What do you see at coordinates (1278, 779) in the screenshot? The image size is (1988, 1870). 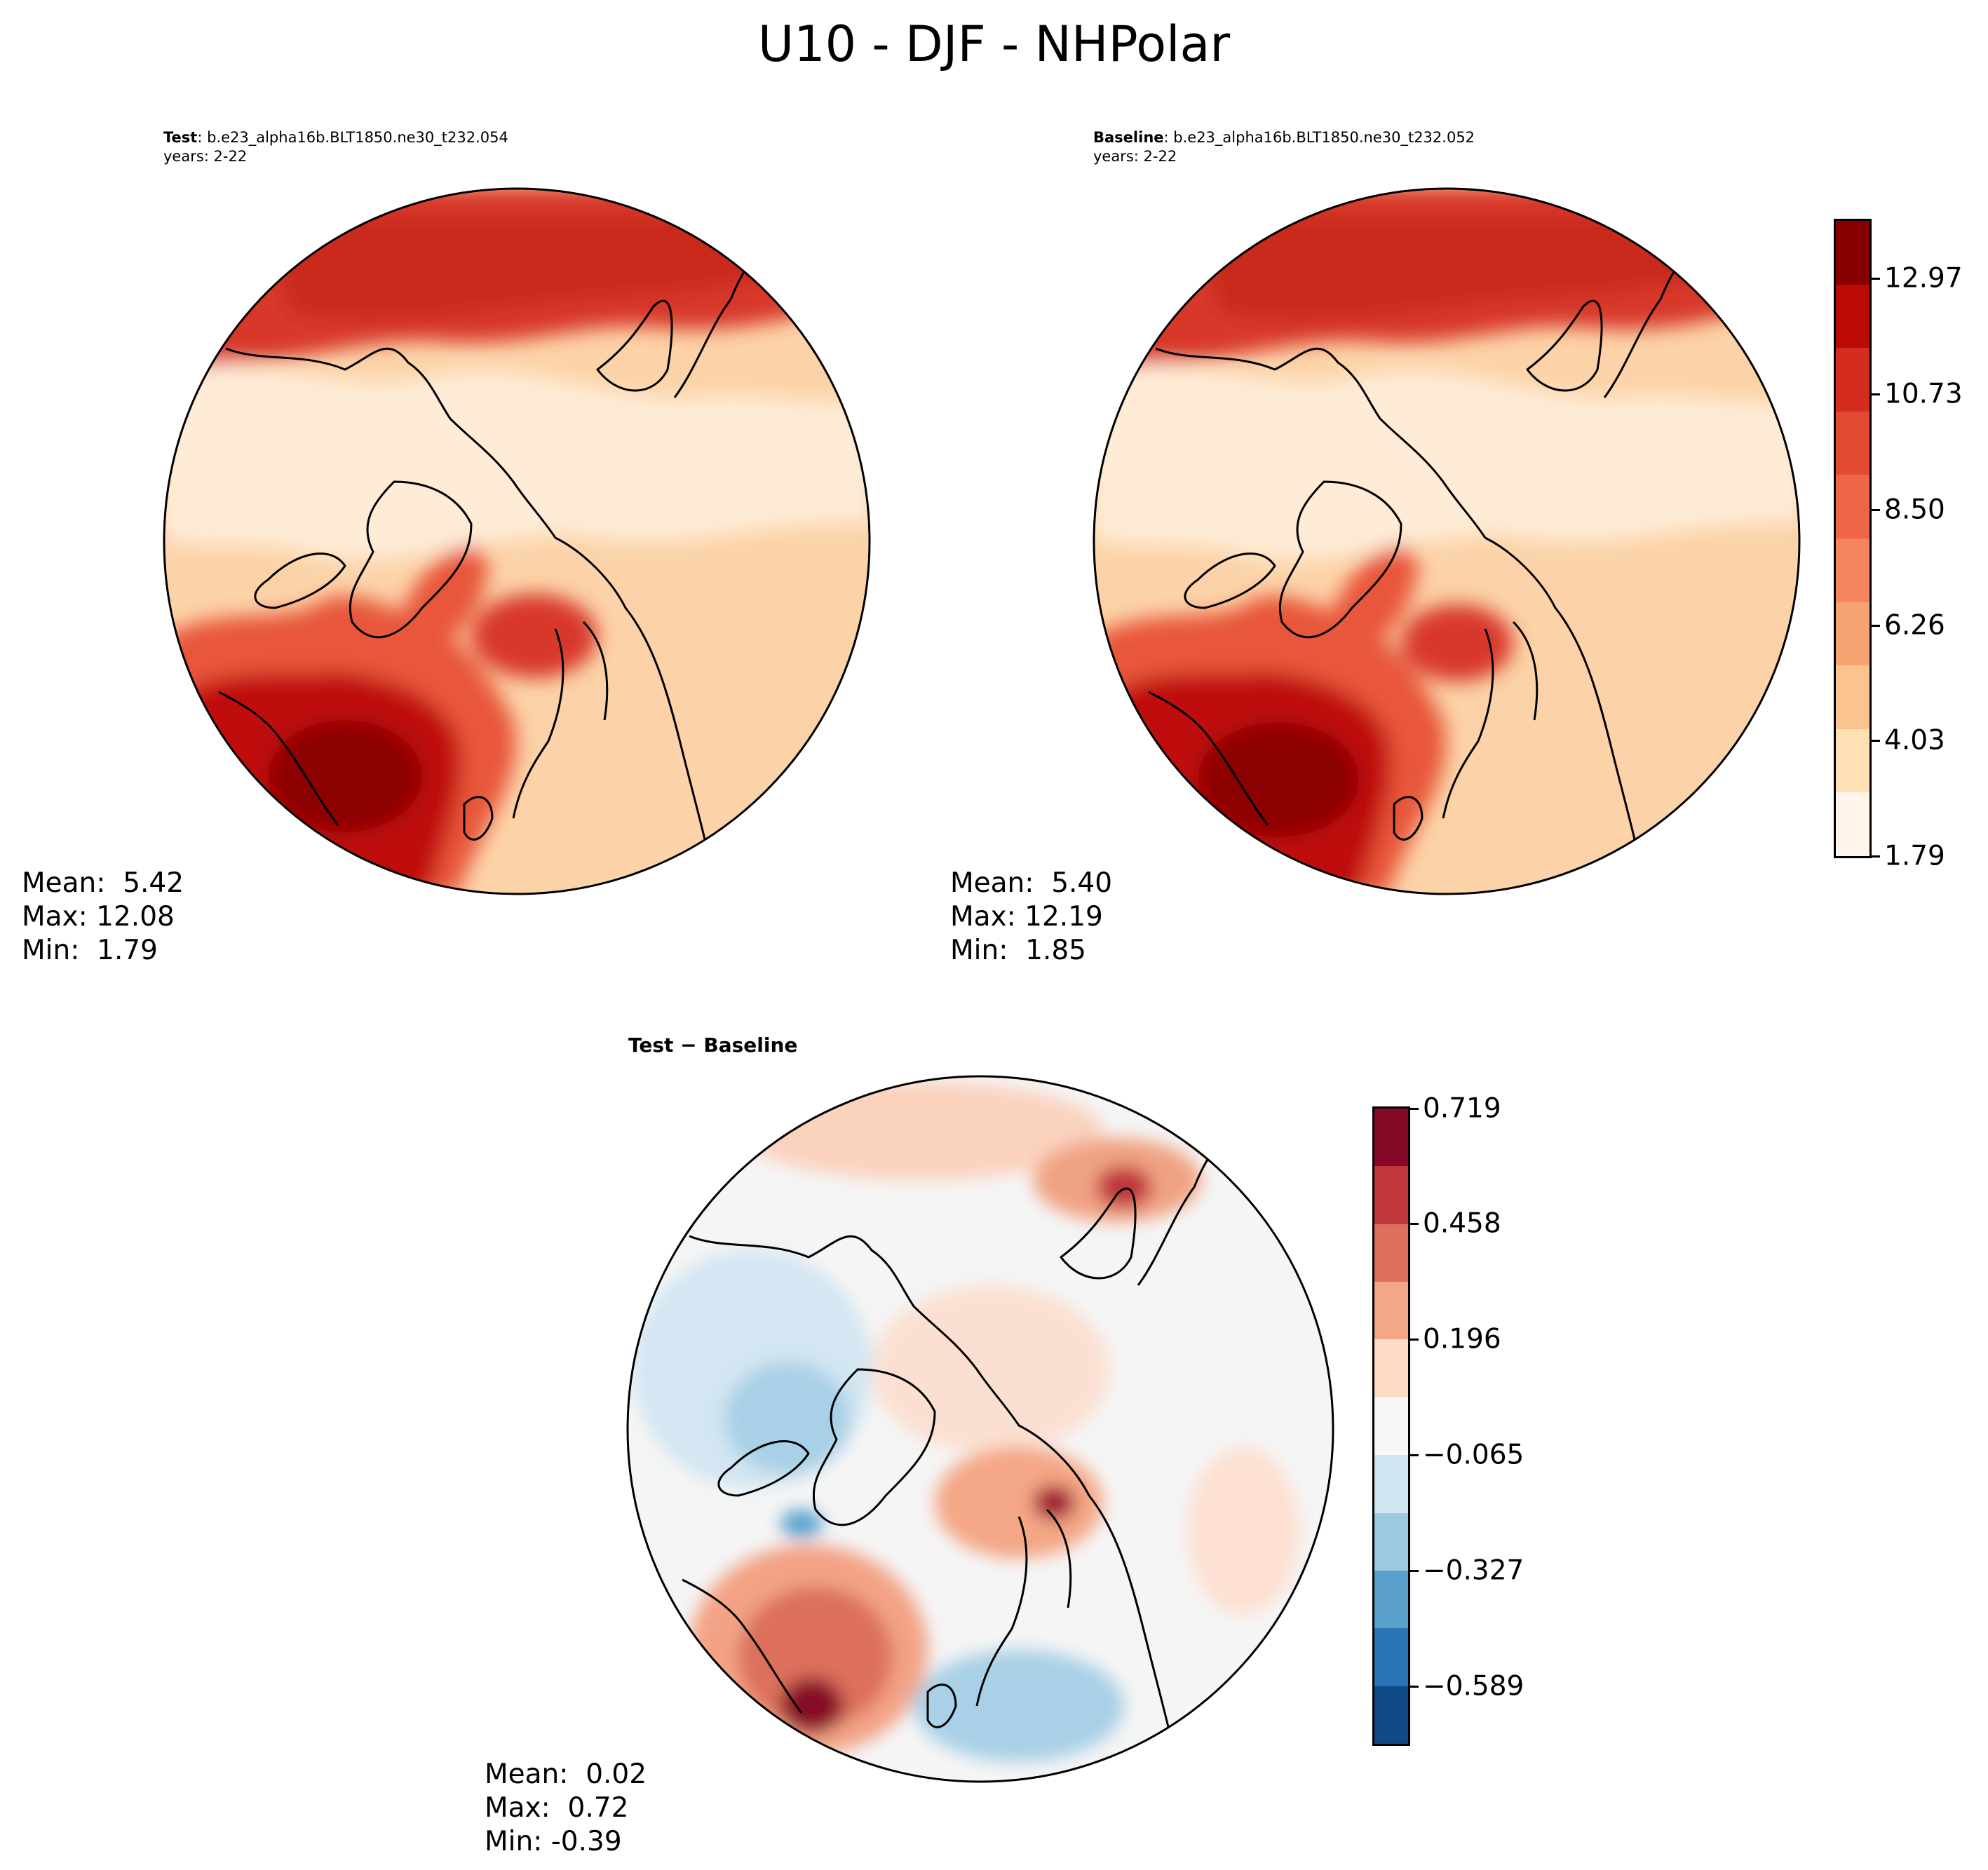 I see `baseline-field-atlantic-core` at bounding box center [1278, 779].